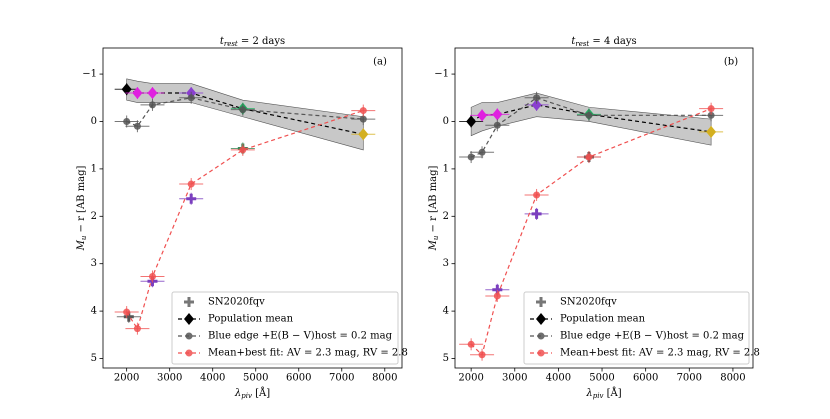 This screenshot has width=830, height=419. What do you see at coordinates (433, 200) in the screenshot?
I see `y-axis-label-rest: − r [AB mag]` at bounding box center [433, 200].